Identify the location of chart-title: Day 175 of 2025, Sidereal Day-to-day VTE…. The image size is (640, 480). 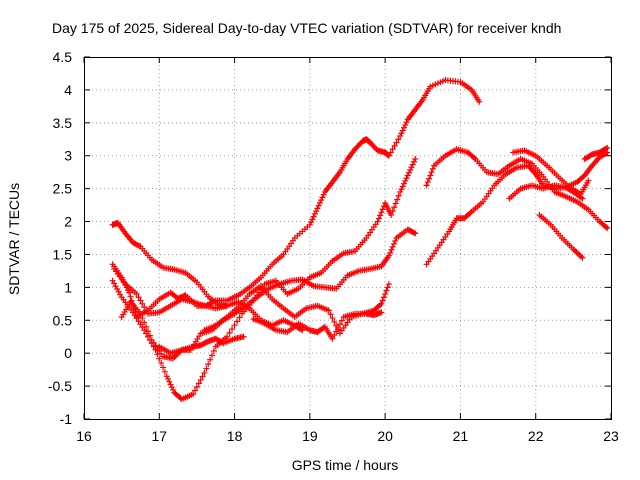
(306, 28).